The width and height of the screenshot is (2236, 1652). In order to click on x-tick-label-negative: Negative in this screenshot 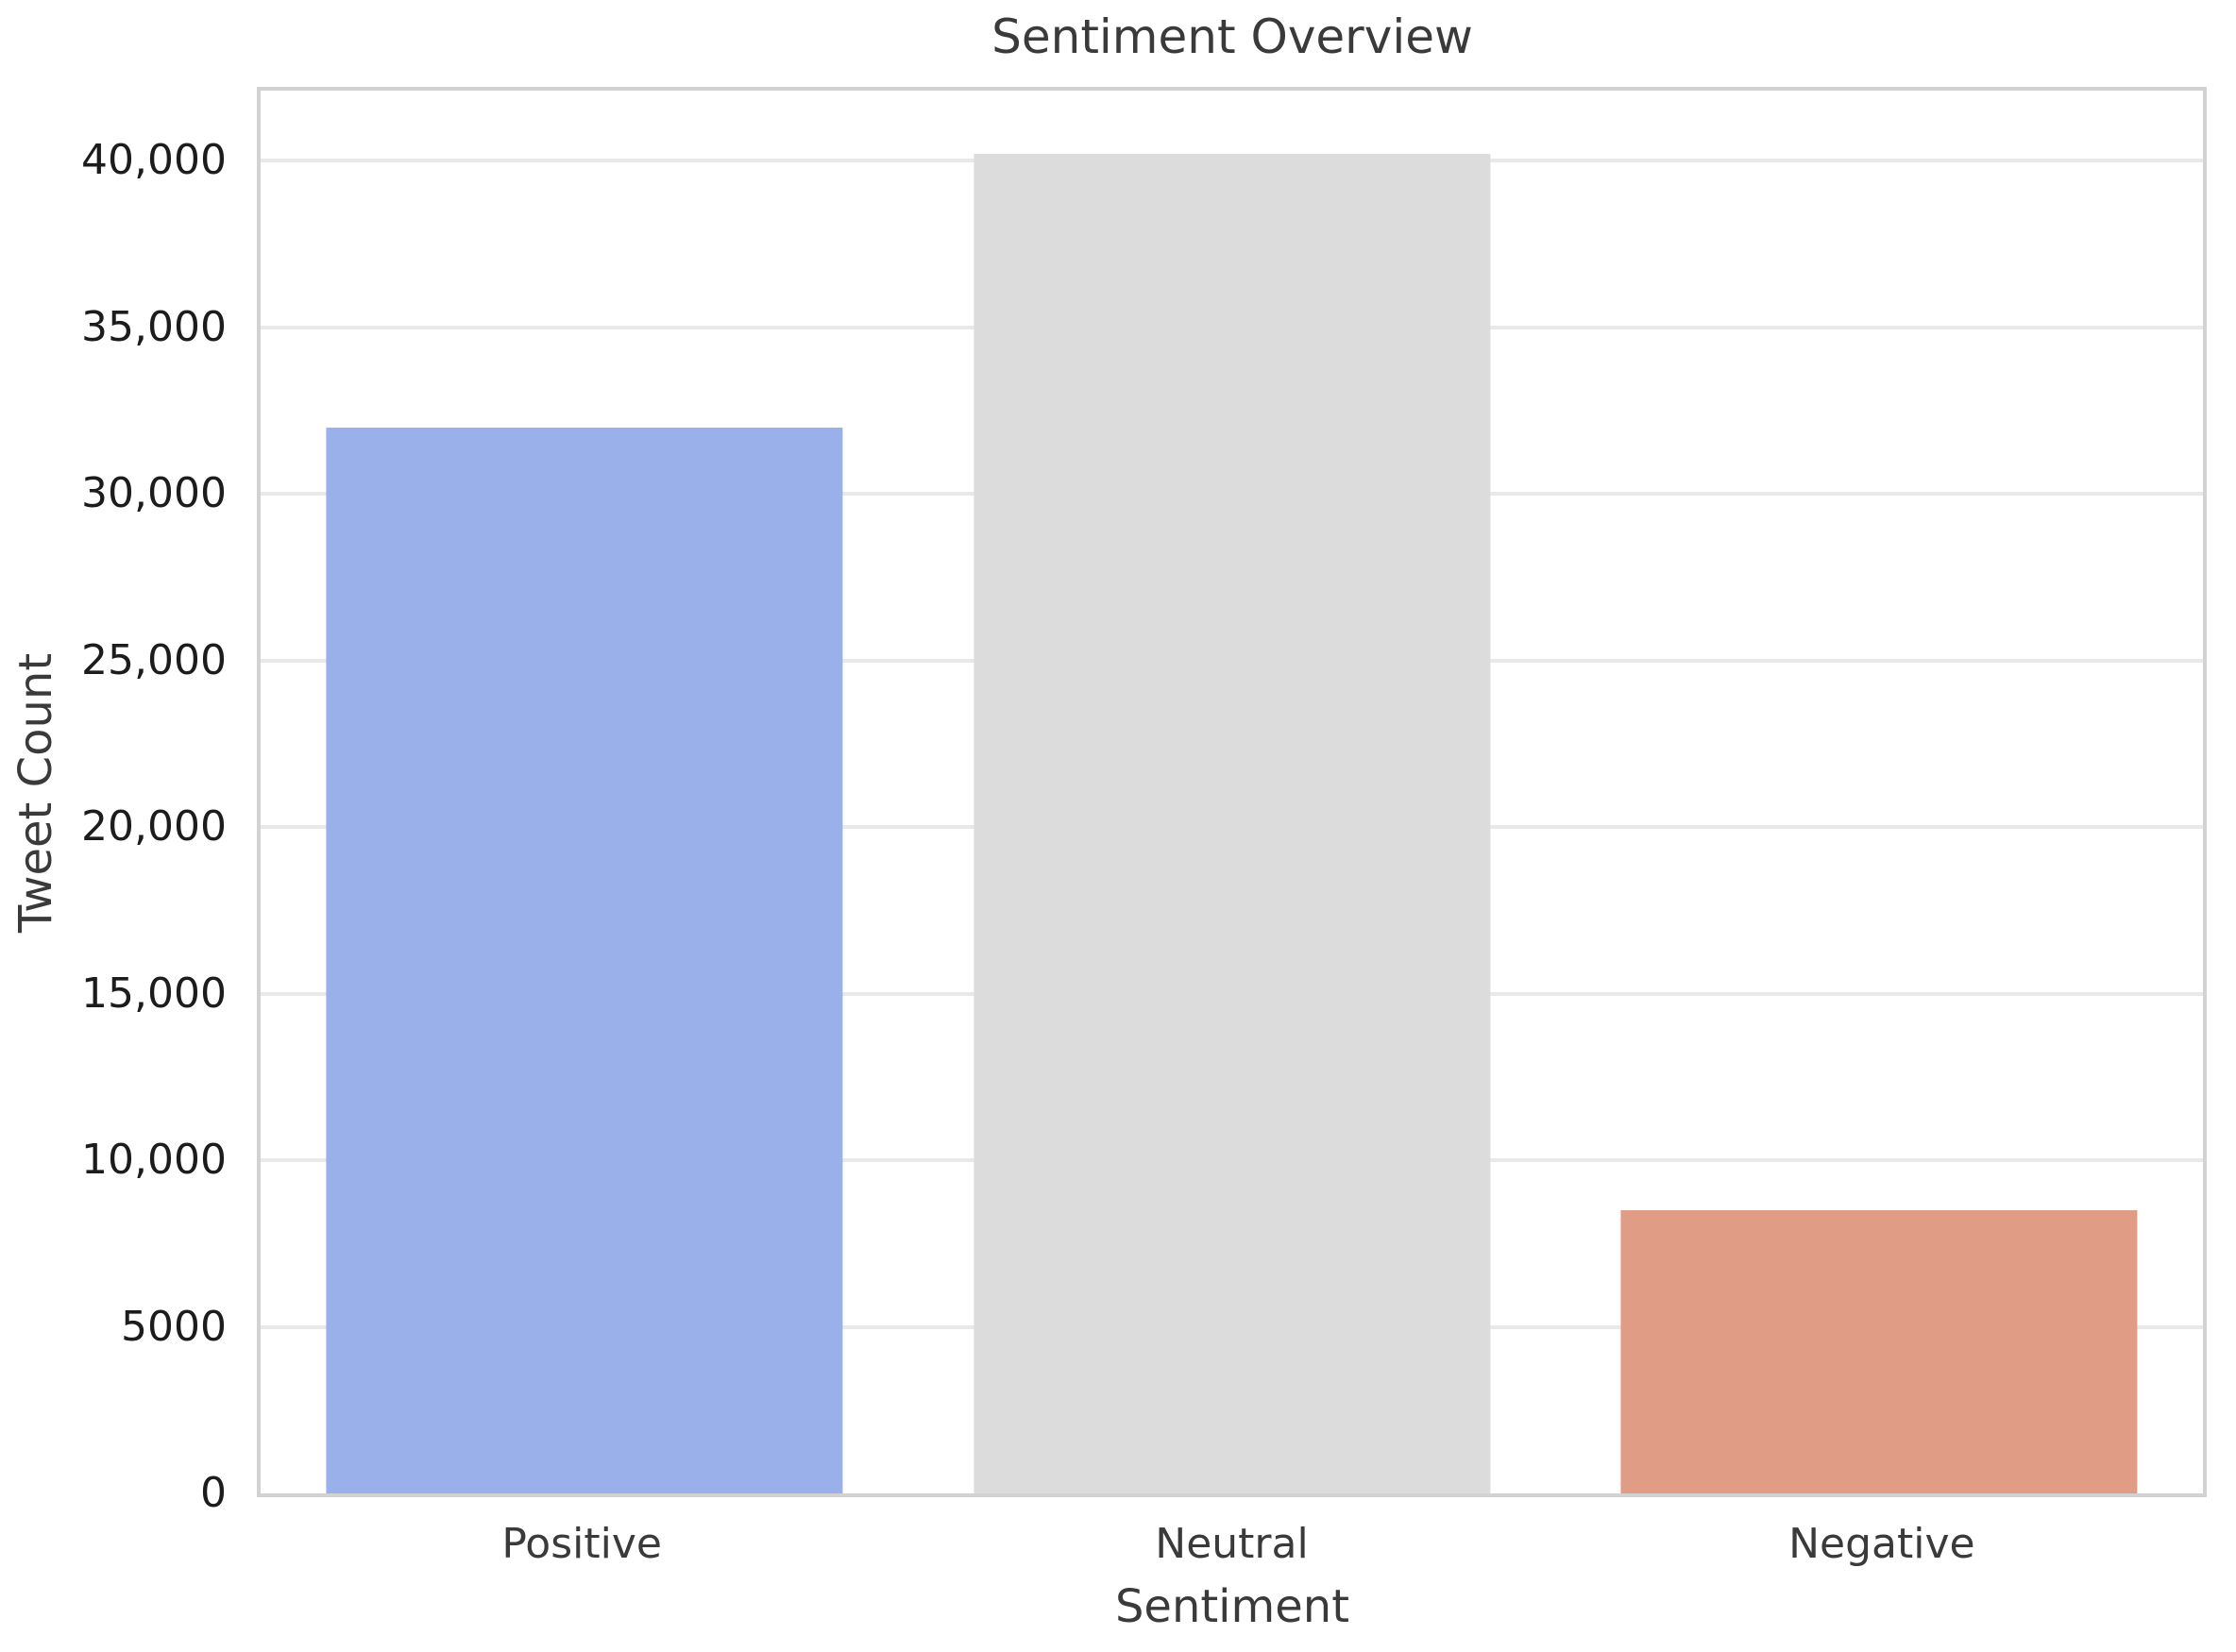, I will do `click(1882, 1544)`.